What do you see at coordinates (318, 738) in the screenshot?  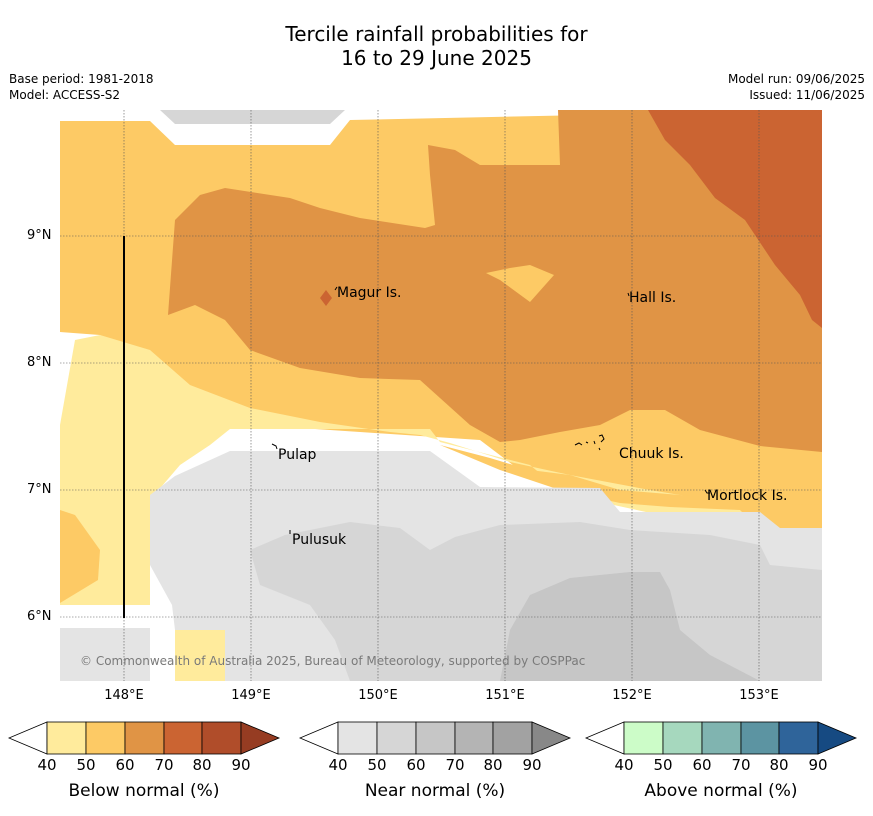 I see `legend-near-lower-arrow` at bounding box center [318, 738].